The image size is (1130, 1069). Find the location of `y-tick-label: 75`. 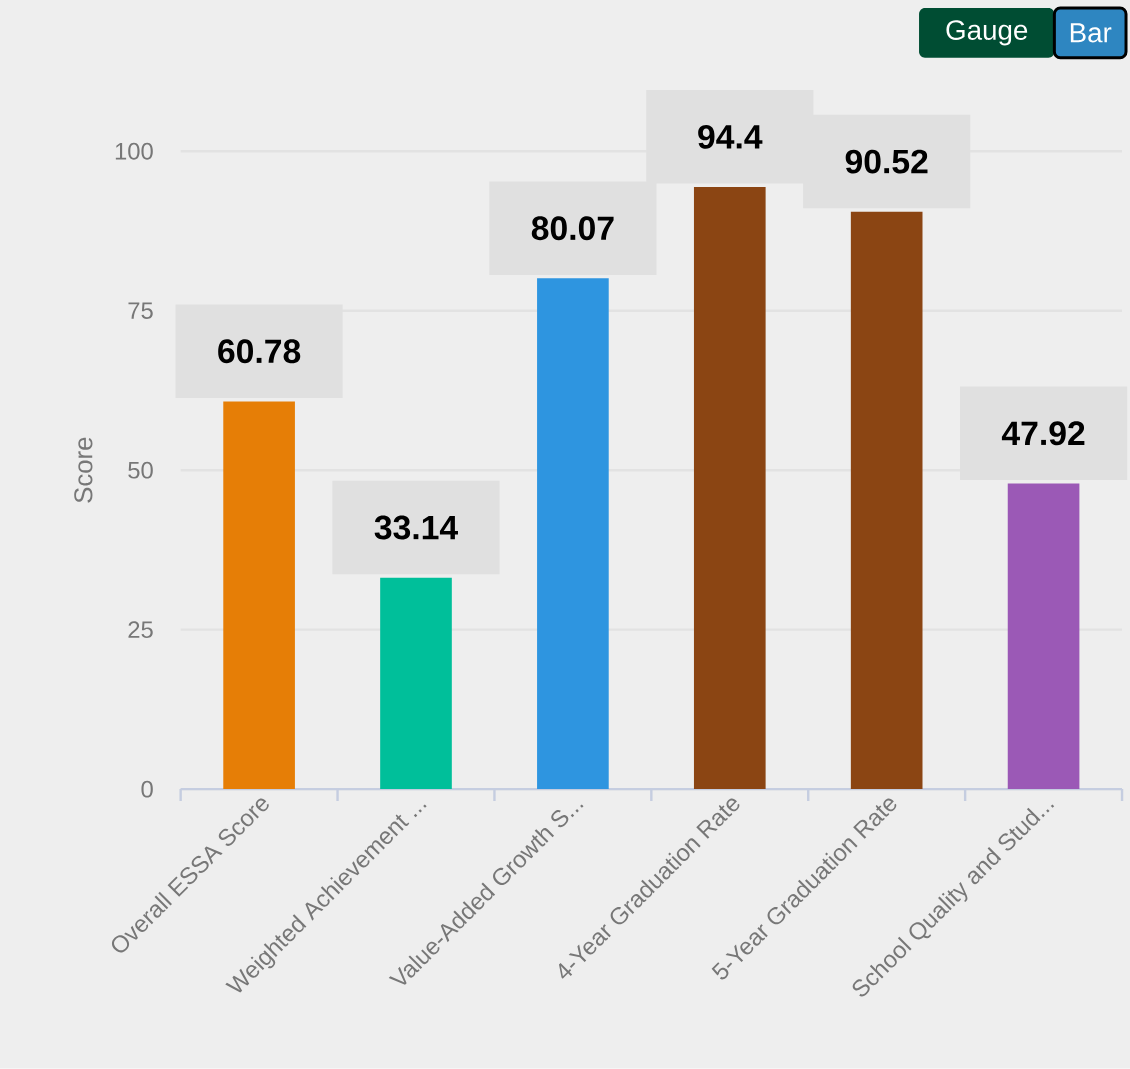

y-tick-label: 75 is located at coordinates (140, 311).